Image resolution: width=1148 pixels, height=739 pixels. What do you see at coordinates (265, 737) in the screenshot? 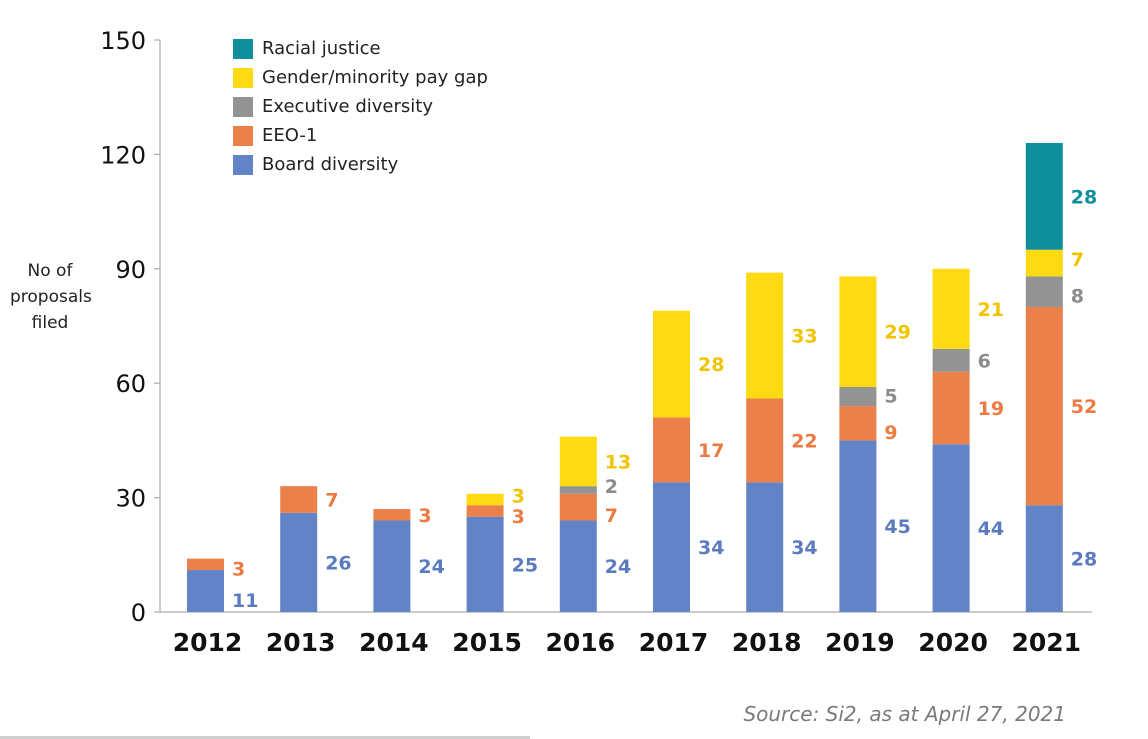
I see `divider` at bounding box center [265, 737].